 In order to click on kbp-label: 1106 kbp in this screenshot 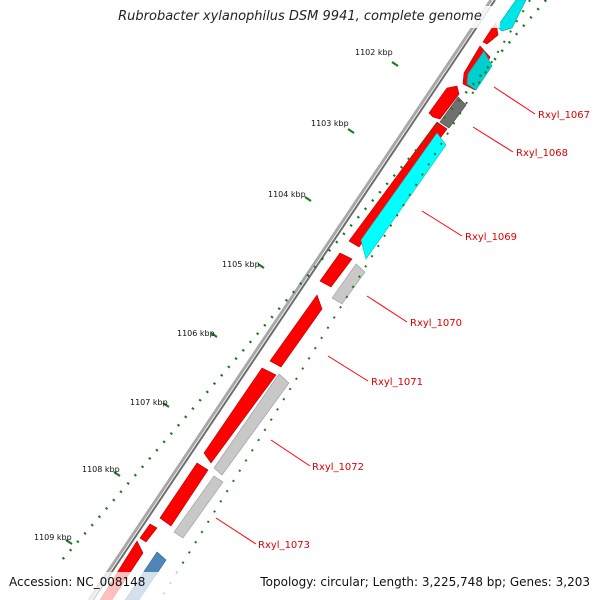, I will do `click(196, 333)`.